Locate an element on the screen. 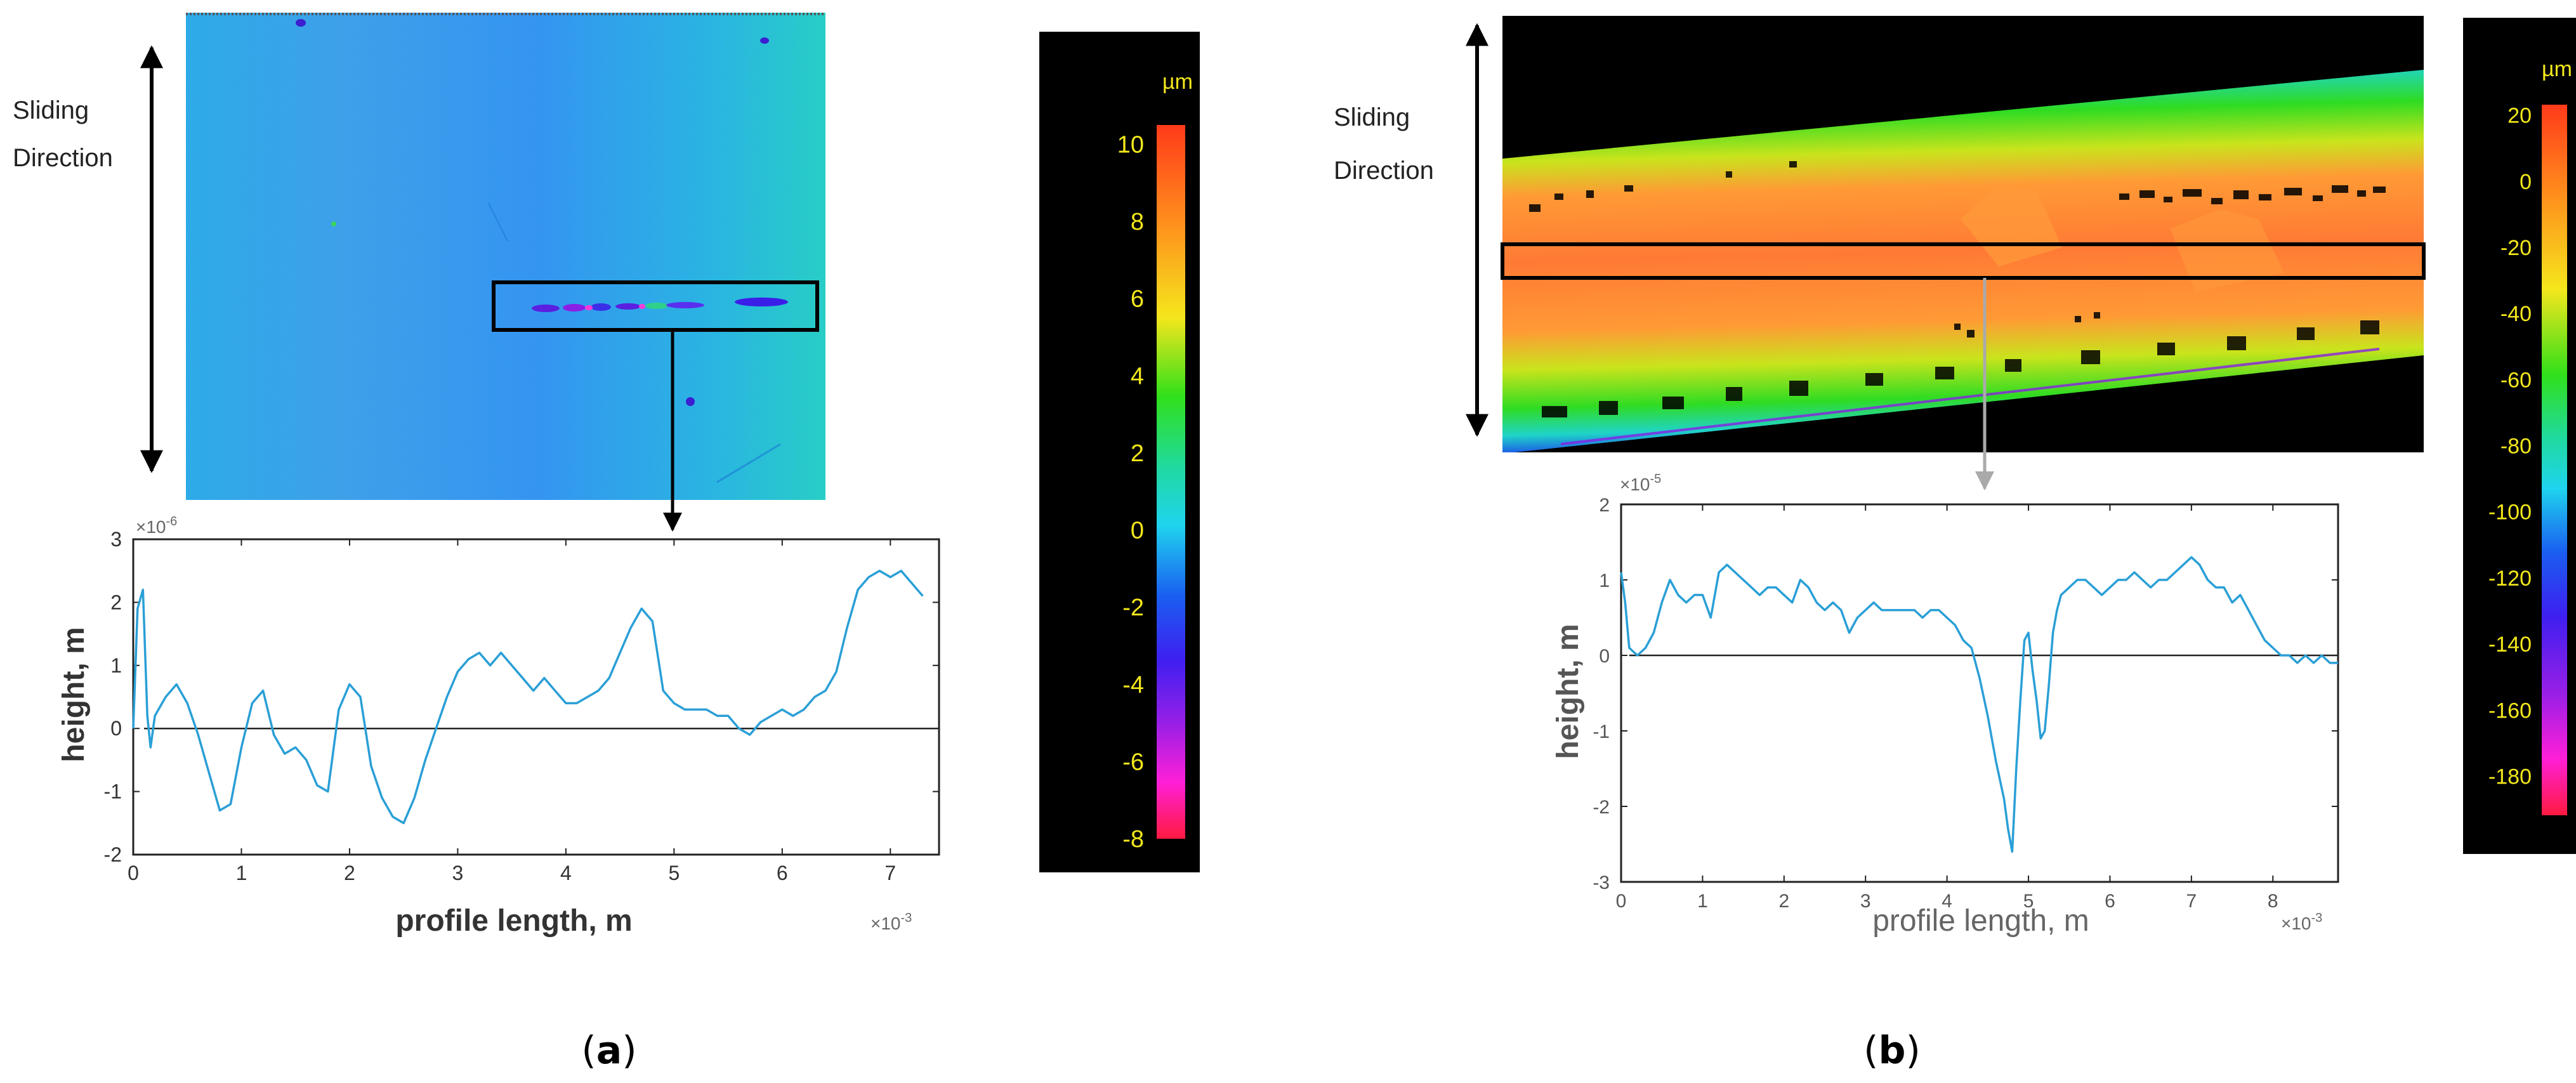 The width and height of the screenshot is (2576, 1083). colorbar-tick-label-a: -2 is located at coordinates (1133, 607).